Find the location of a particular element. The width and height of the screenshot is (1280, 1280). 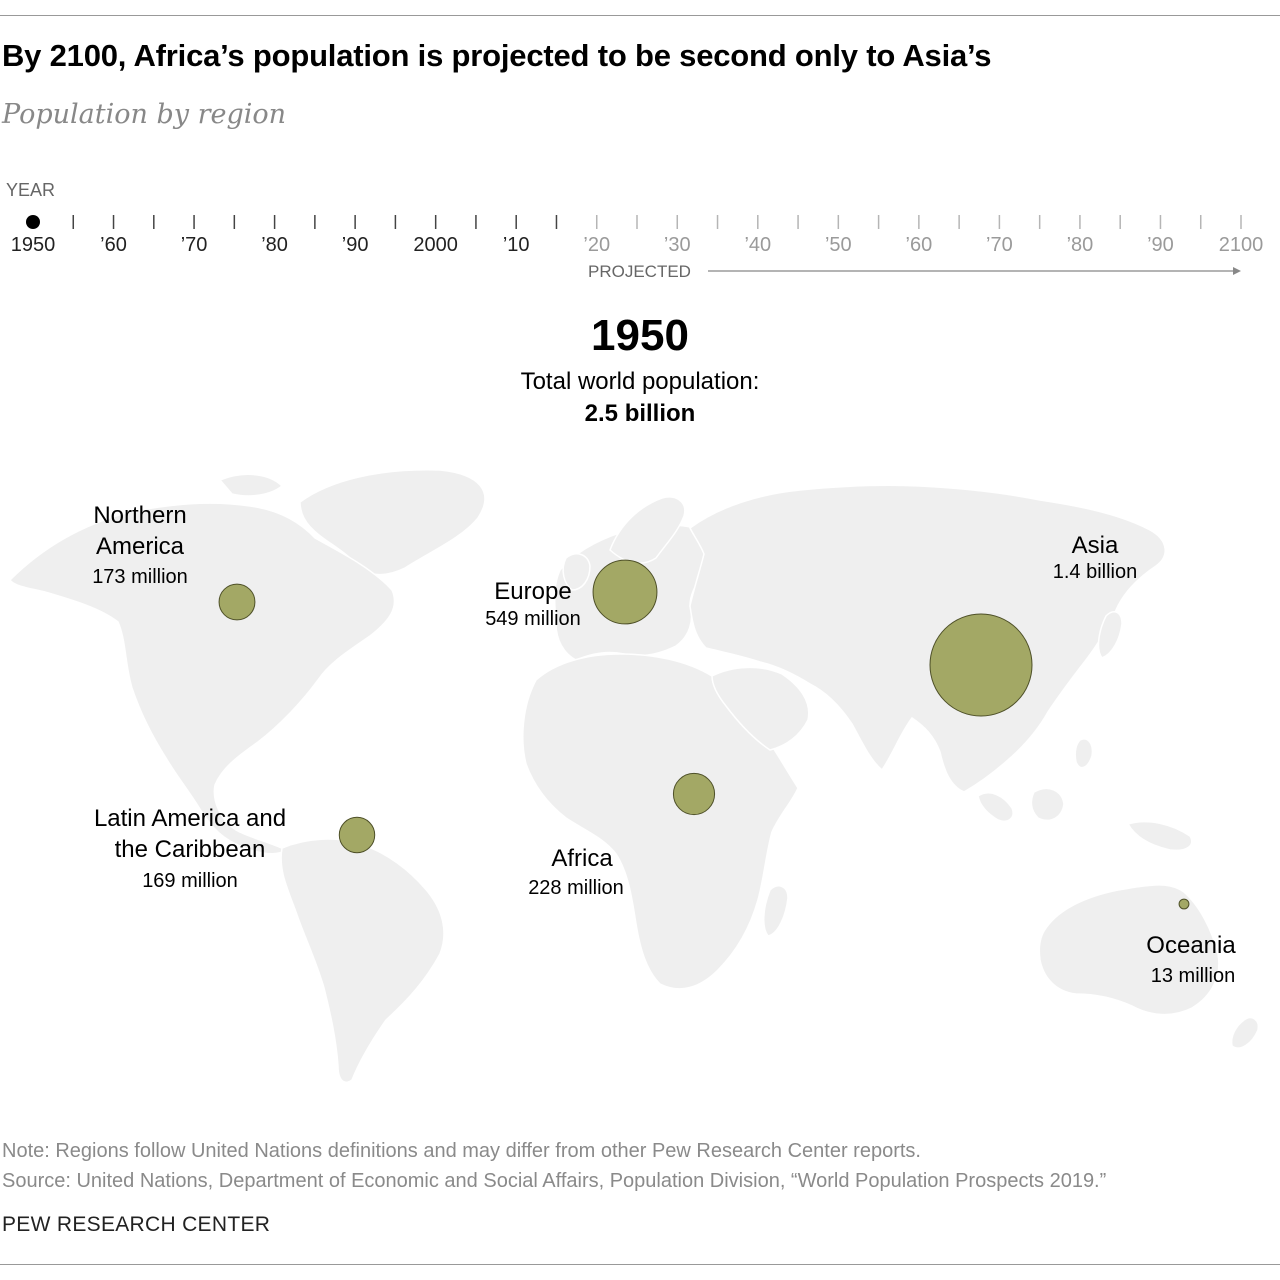

land-sumatra is located at coordinates (995, 807).